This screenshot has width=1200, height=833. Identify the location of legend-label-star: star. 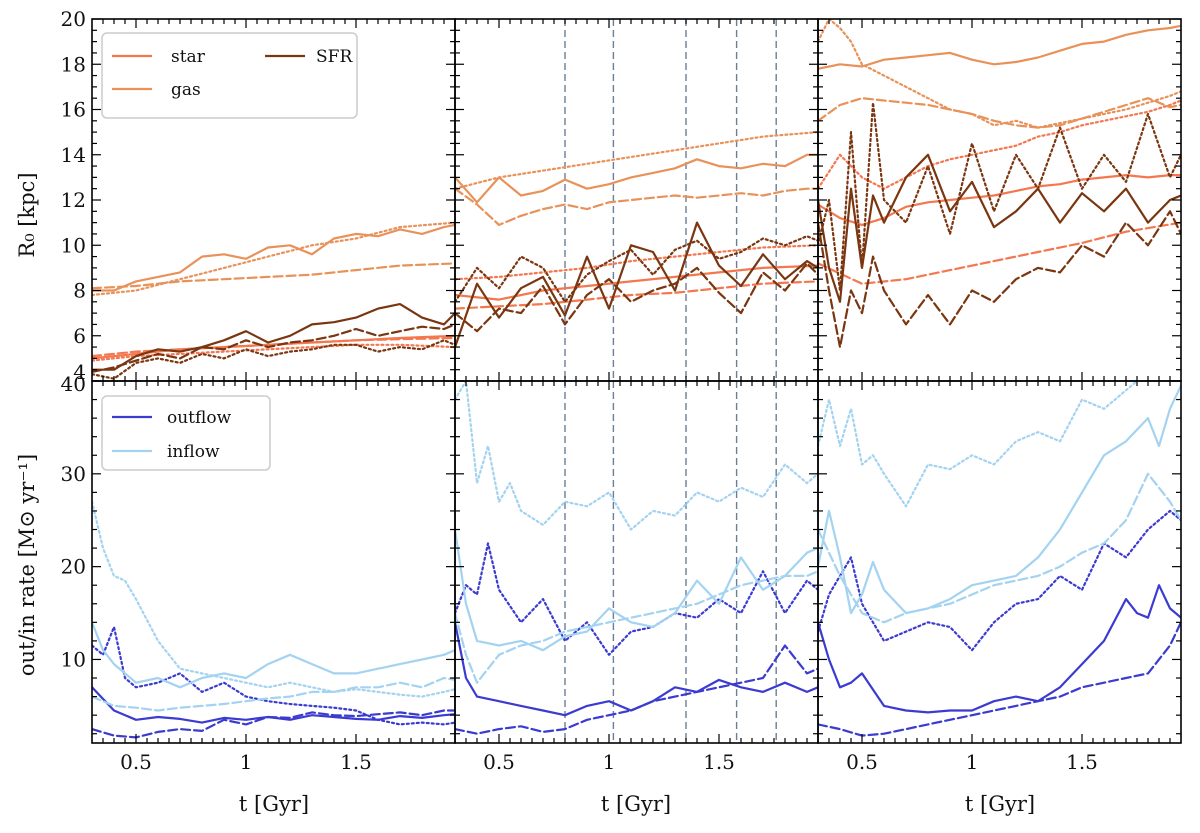
(188, 57).